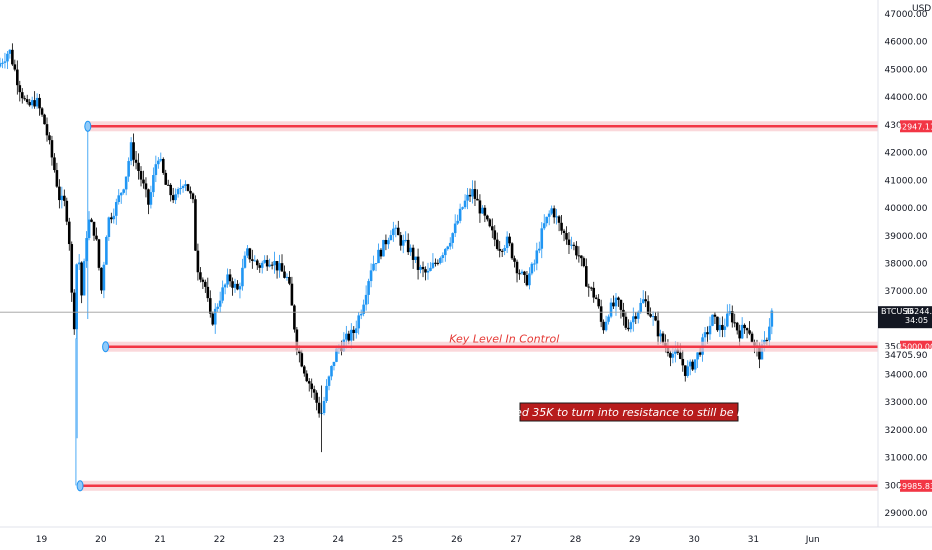 The width and height of the screenshot is (932, 550). Describe the element at coordinates (635, 540) in the screenshot. I see `x-tick-label: 29` at that location.